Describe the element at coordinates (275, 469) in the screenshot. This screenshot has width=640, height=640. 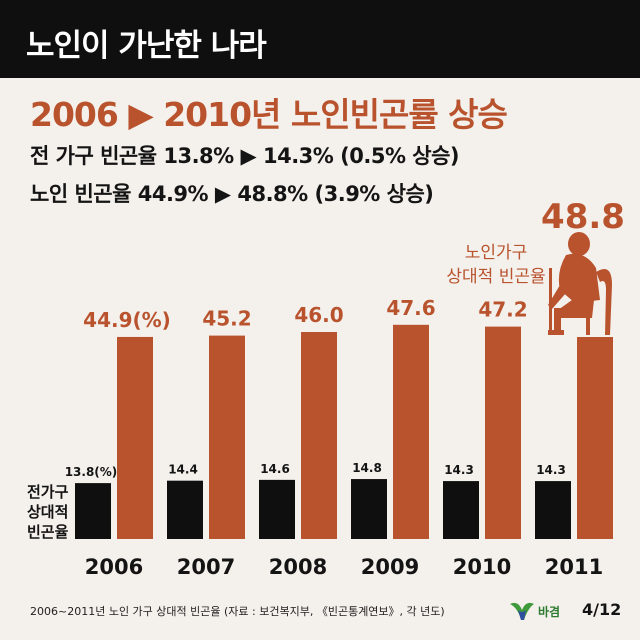
I see `data-label-all-households: 14.6` at that location.